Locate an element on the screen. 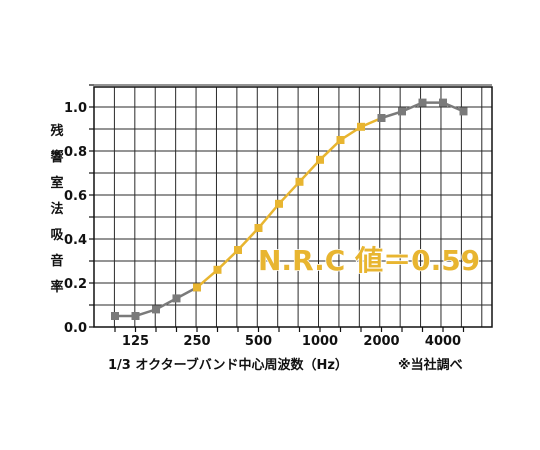 The height and width of the screenshot is (450, 540). y-title-char: 吸 is located at coordinates (57, 235).